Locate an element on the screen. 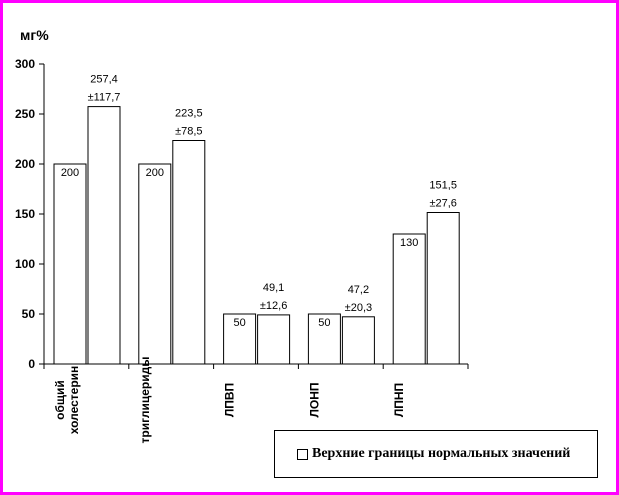  y-tick-label: 100 is located at coordinates (25, 264).